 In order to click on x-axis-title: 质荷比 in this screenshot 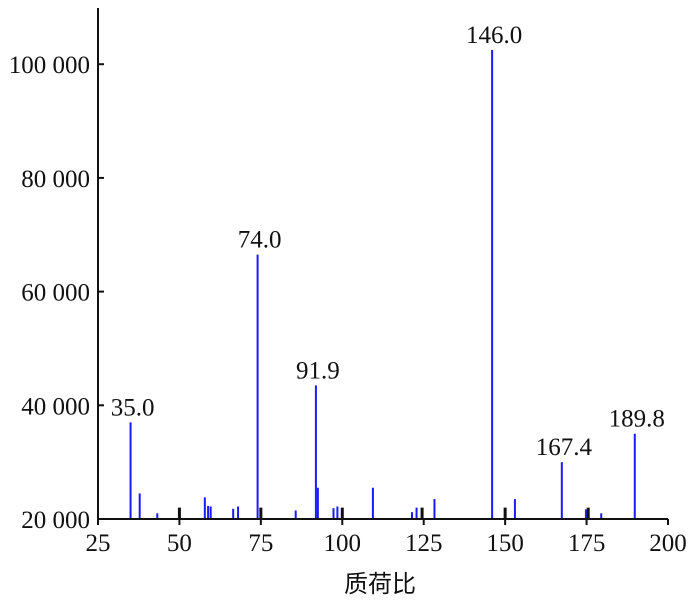, I will do `click(380, 584)`.